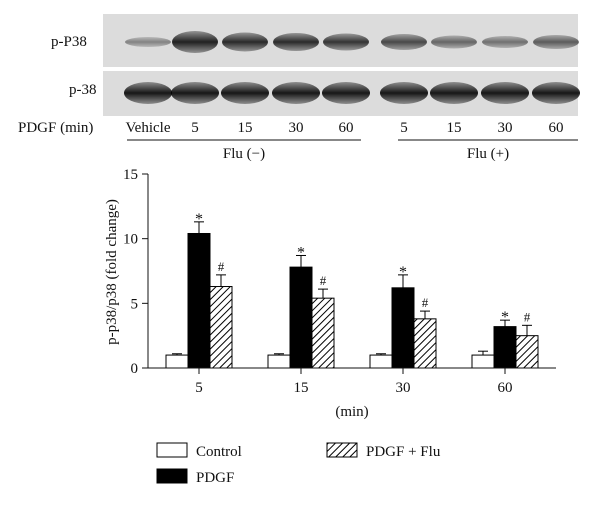 This screenshot has height=511, width=600. I want to click on y-tick-label: 0, so click(135, 369).